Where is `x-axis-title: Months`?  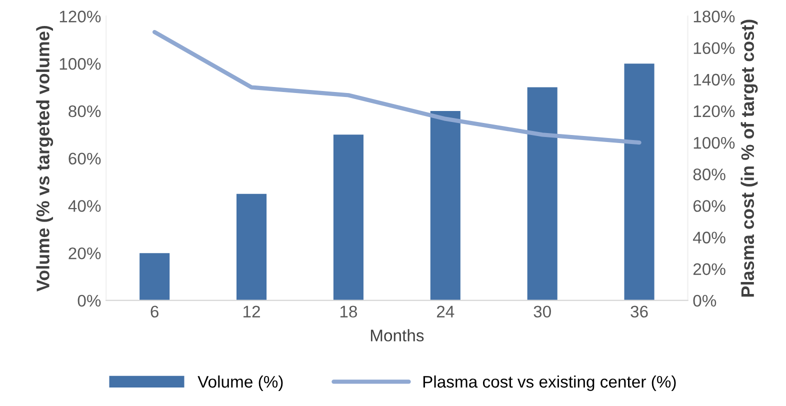 x-axis-title: Months is located at coordinates (397, 335).